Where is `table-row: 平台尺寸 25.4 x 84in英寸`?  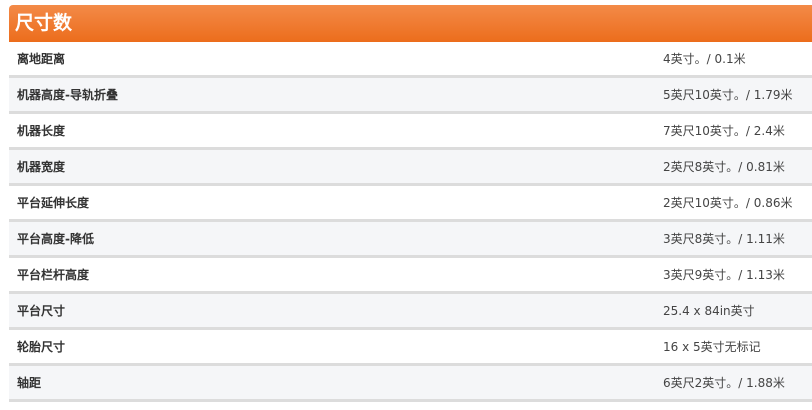 table-row: 平台尺寸 25.4 x 84in英寸 is located at coordinates (410, 312).